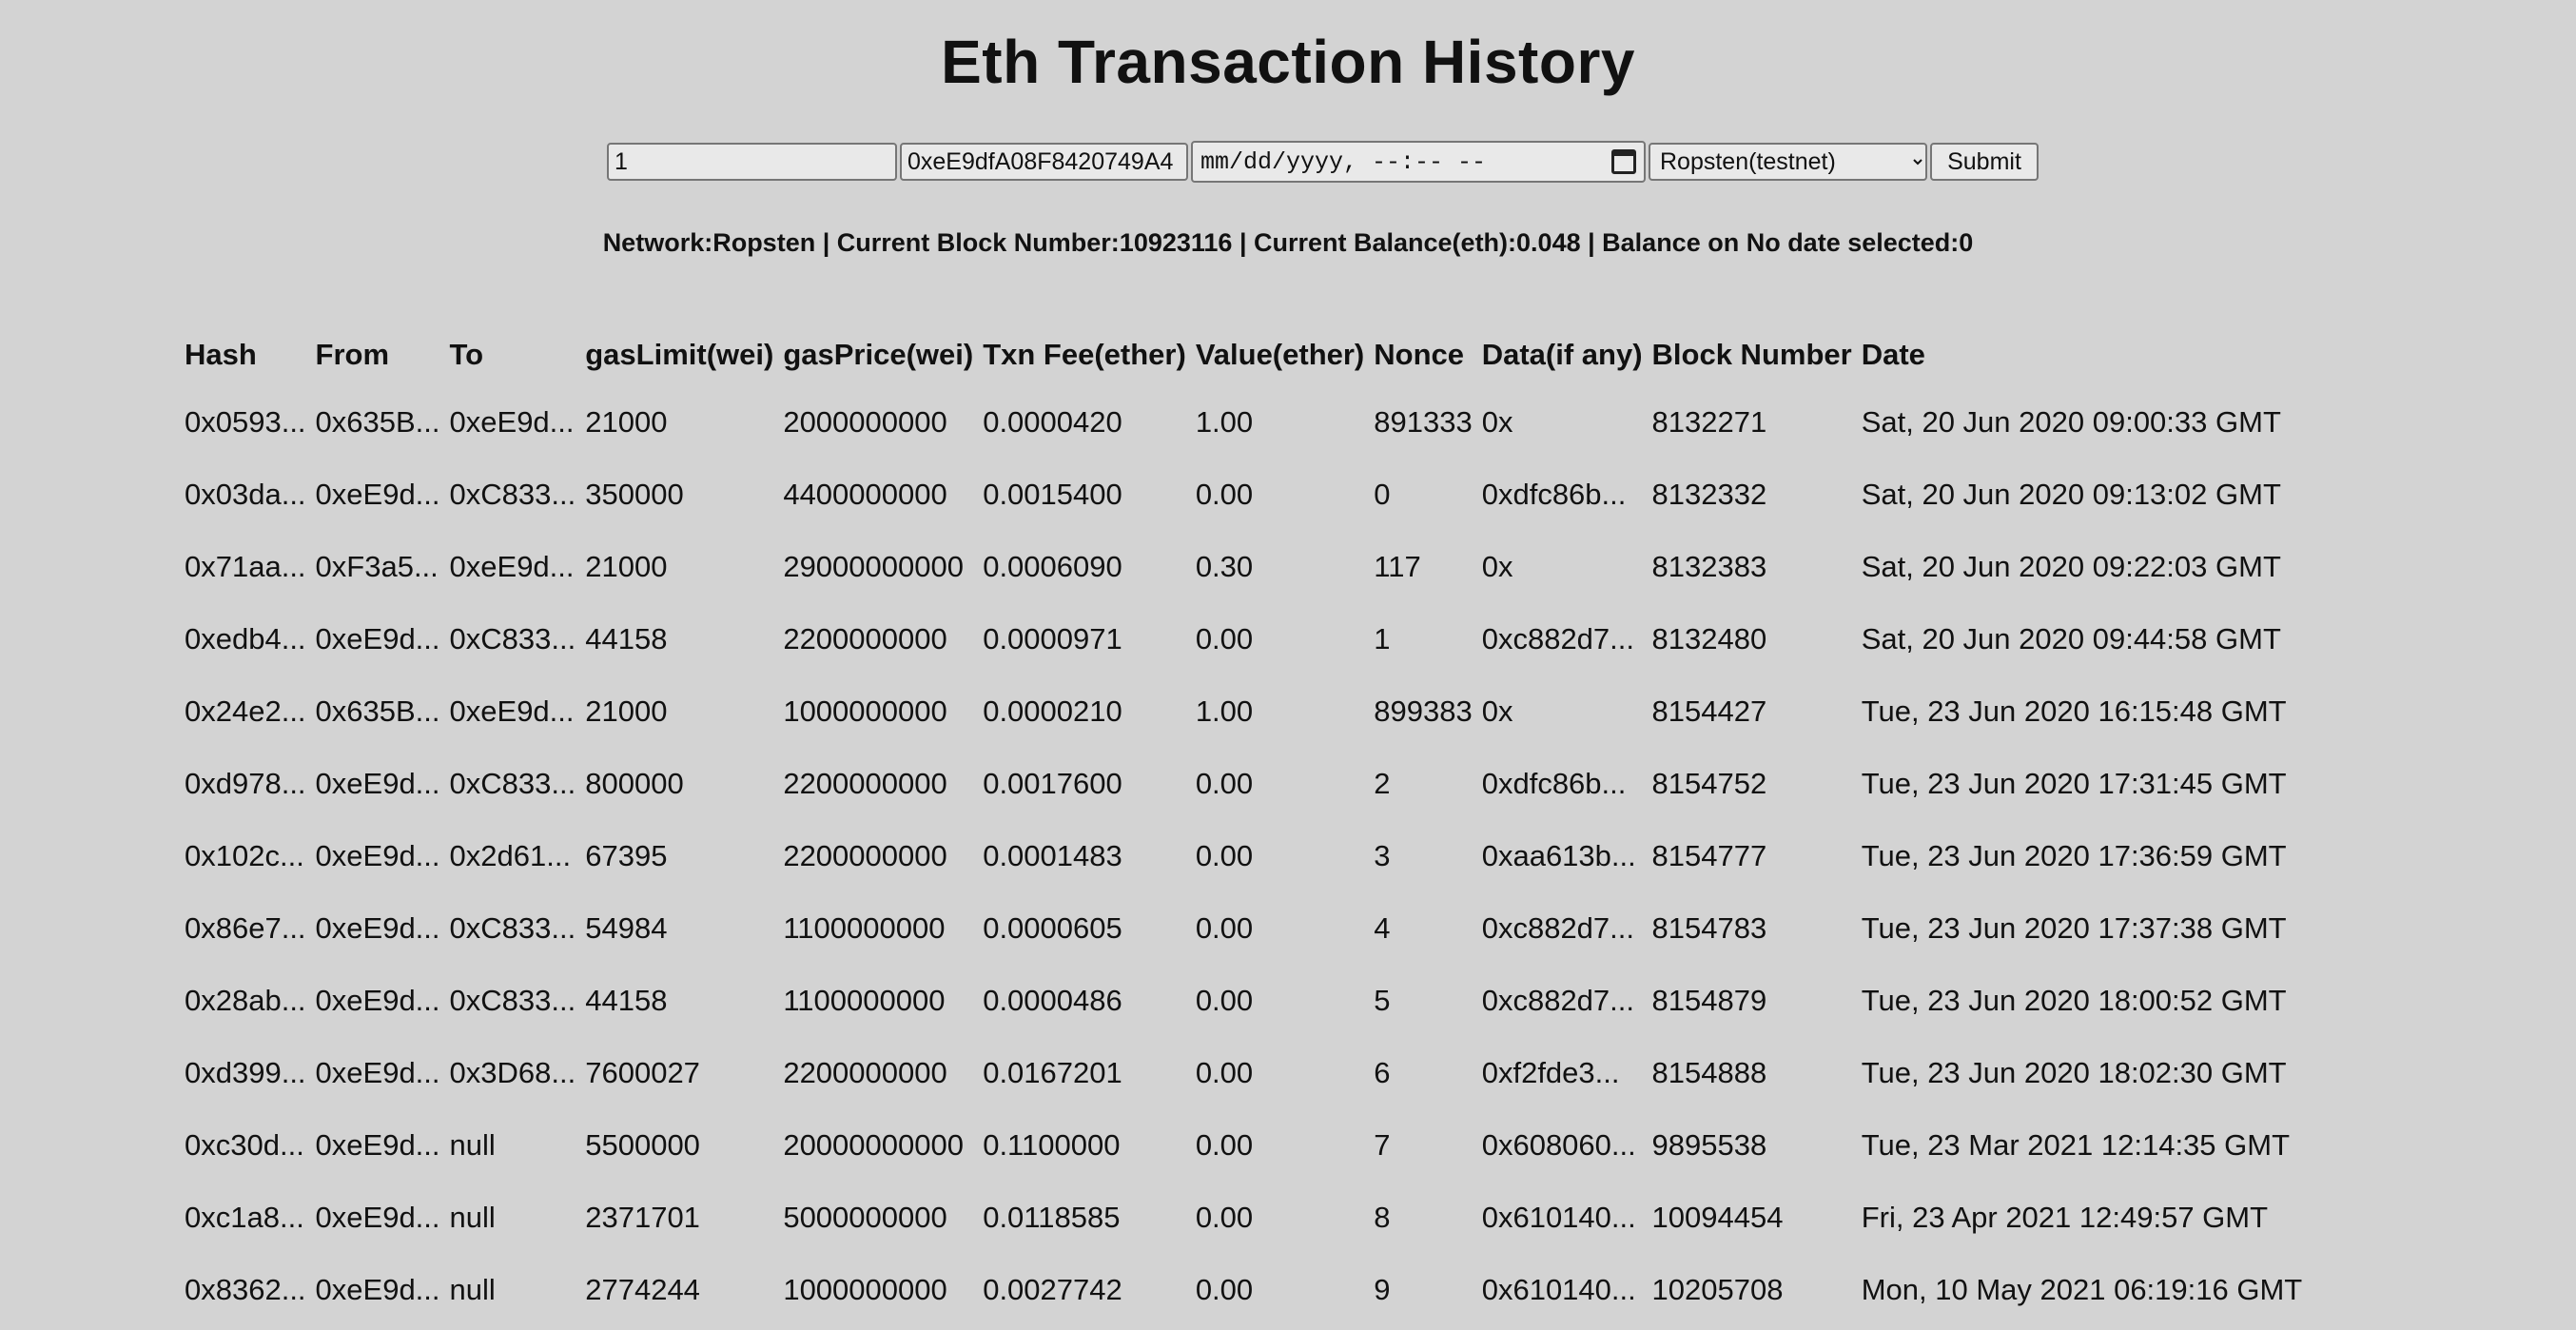  Describe the element at coordinates (874, 1145) in the screenshot. I see `table-cell: 20000000000` at that location.